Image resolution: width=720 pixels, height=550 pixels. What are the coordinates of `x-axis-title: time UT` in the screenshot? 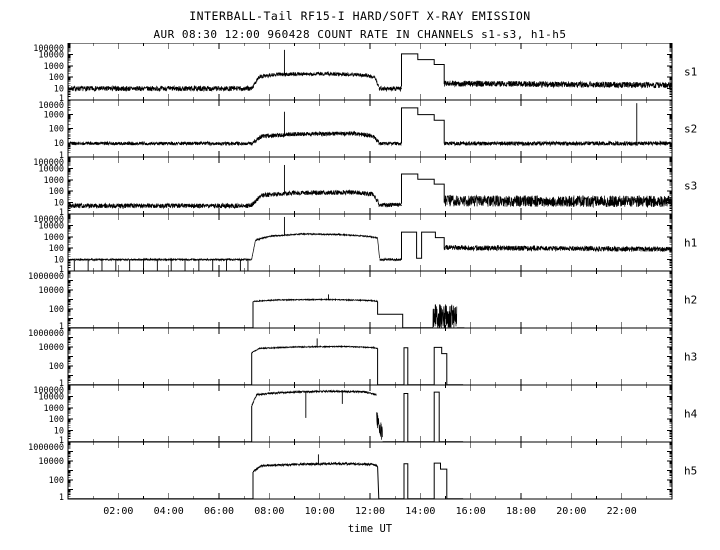 It's located at (370, 529).